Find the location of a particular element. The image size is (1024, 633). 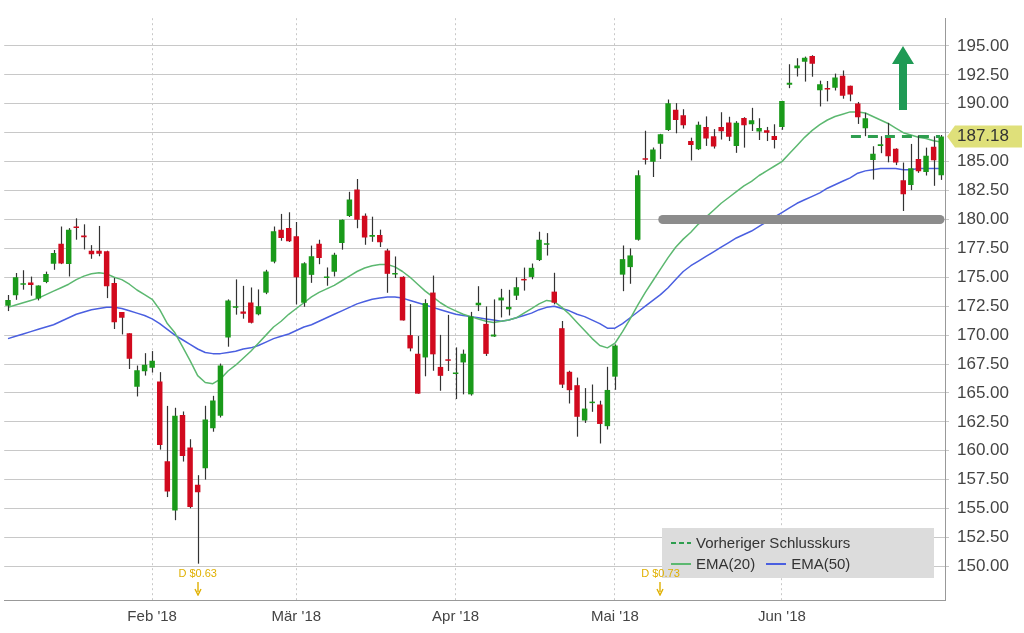

legend-label: EMA(20) is located at coordinates (726, 563).